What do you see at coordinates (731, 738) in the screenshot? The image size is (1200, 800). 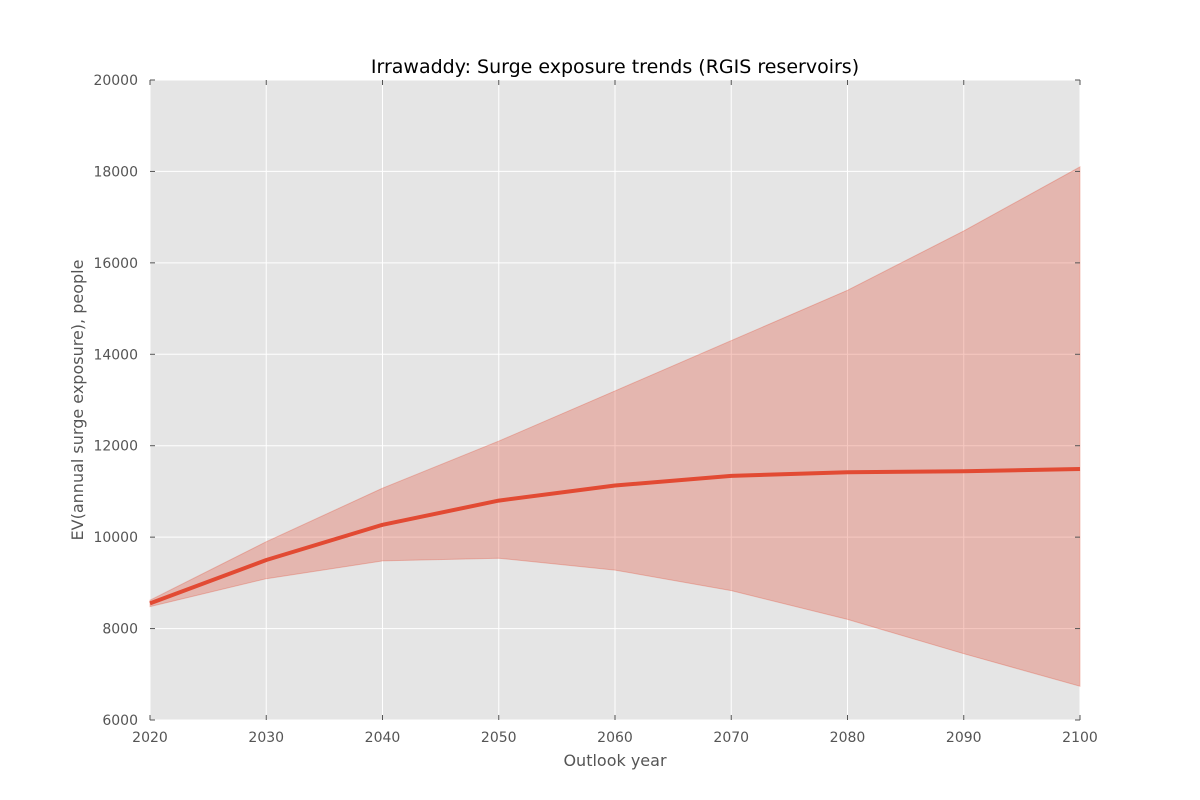 I see `x-tick-label: 2070` at bounding box center [731, 738].